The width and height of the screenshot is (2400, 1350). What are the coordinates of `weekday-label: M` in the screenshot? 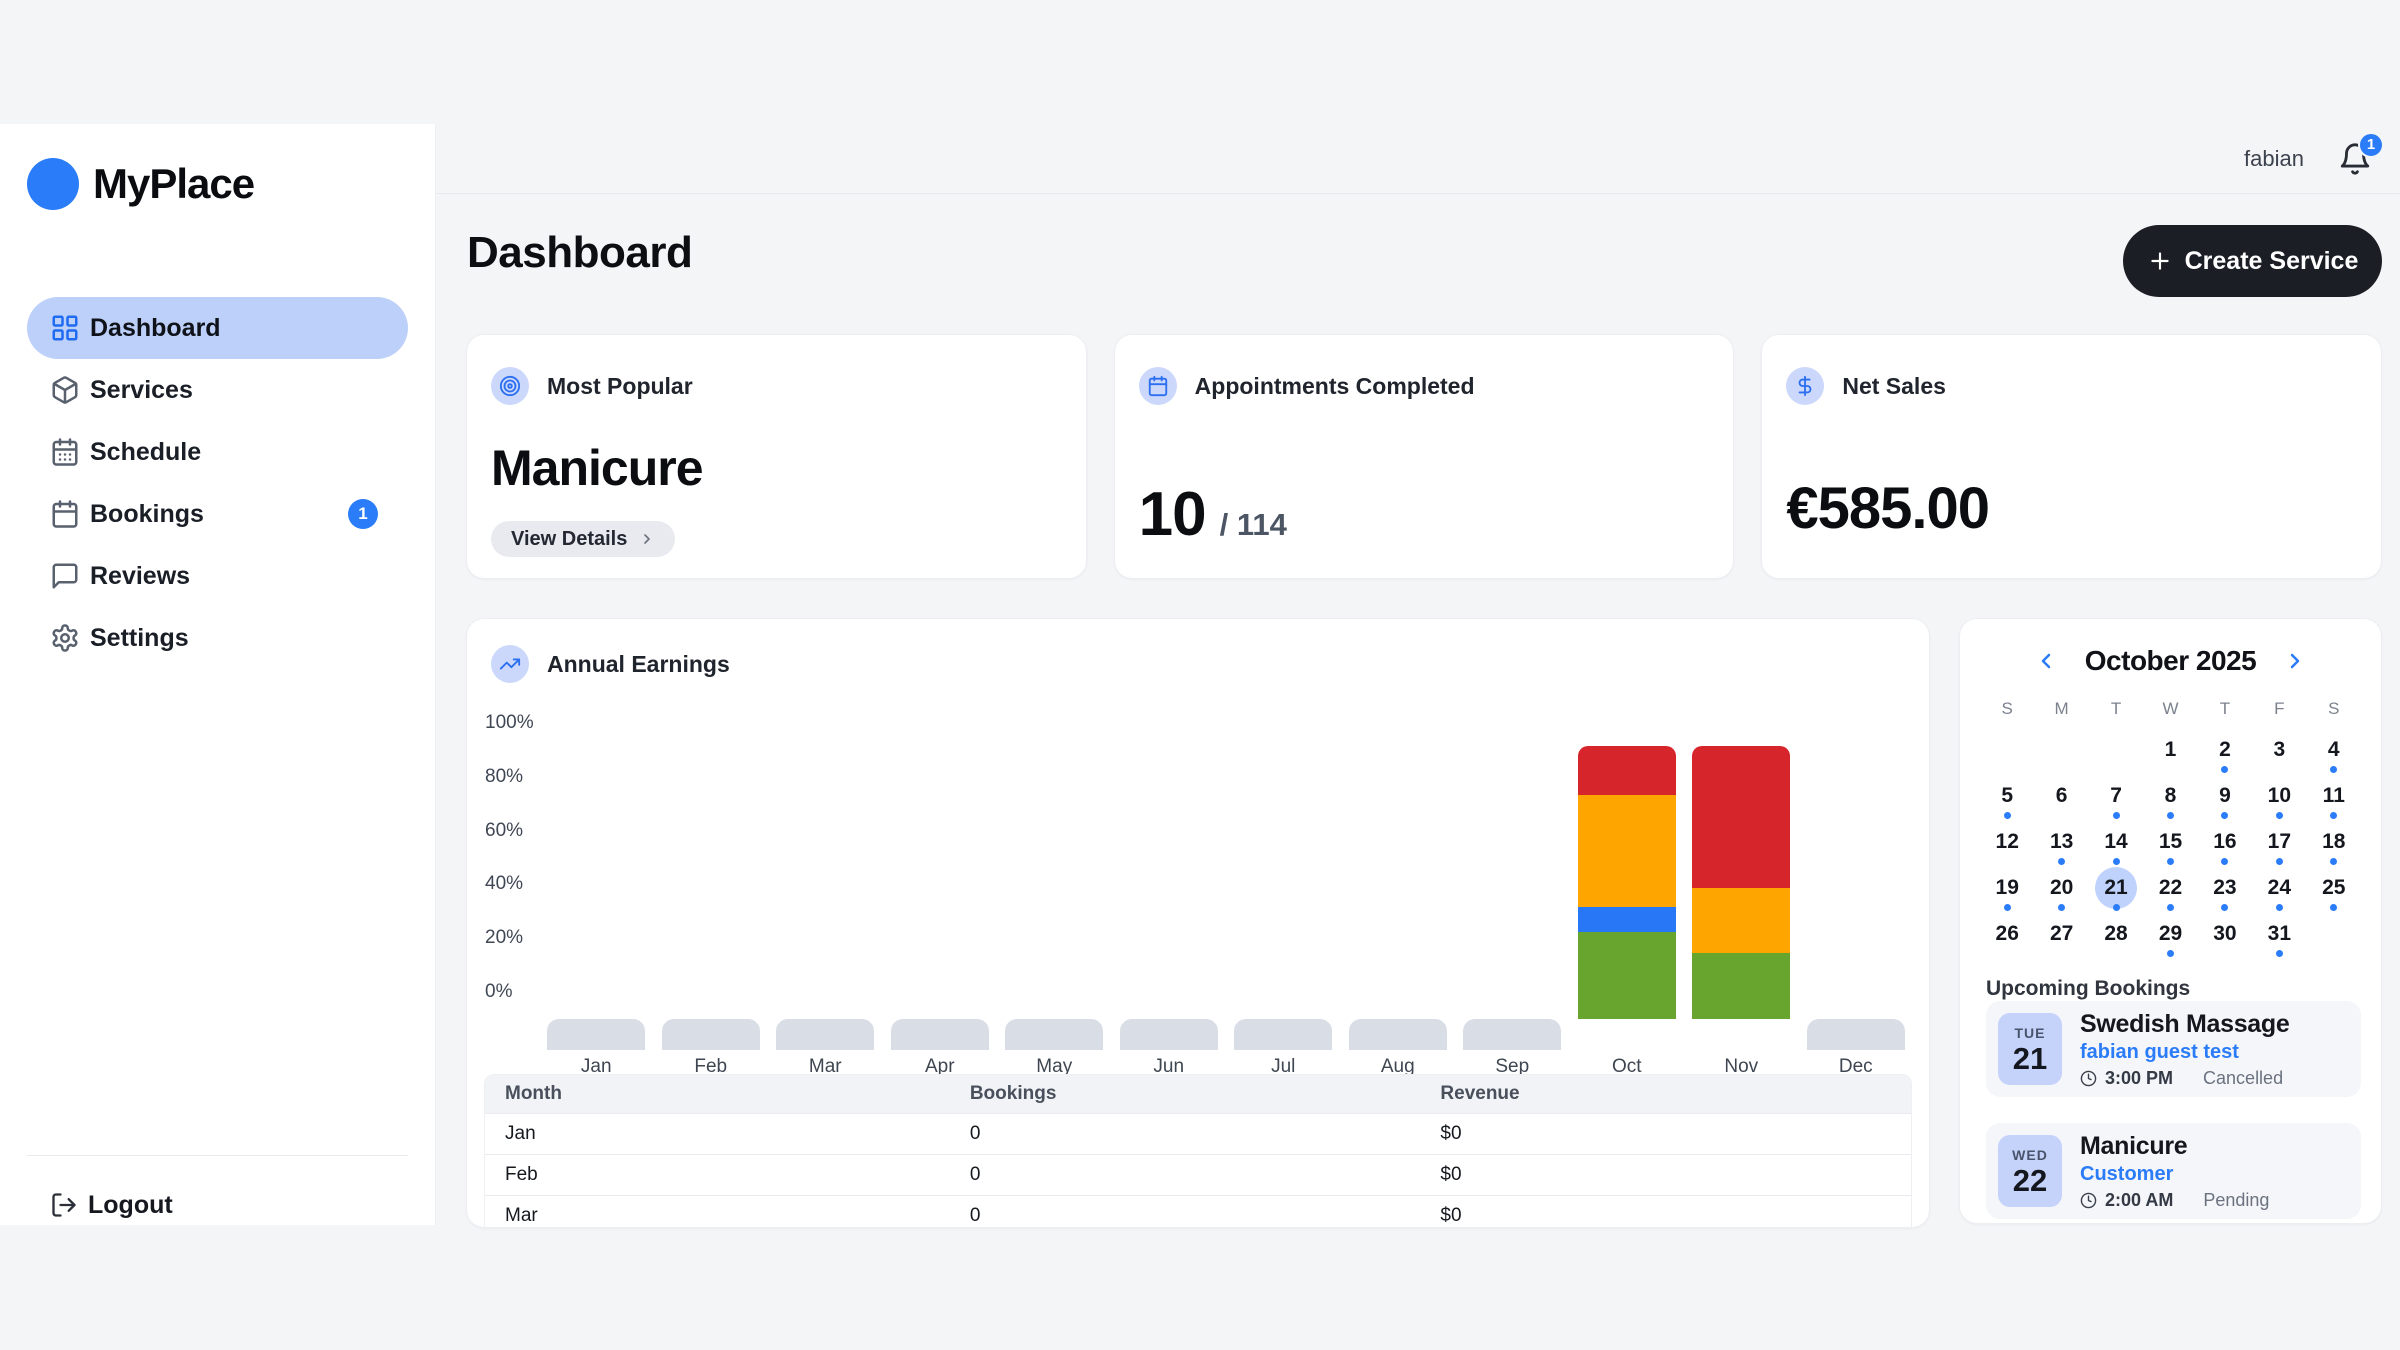 It's located at (2061, 708).